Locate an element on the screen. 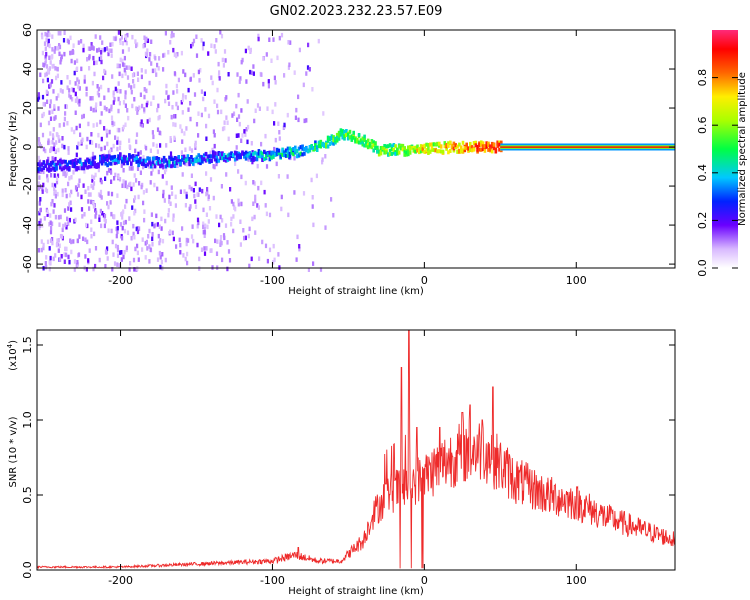 This screenshot has width=750, height=600. spectrogram-x-tick-label: 0 is located at coordinates (424, 280).